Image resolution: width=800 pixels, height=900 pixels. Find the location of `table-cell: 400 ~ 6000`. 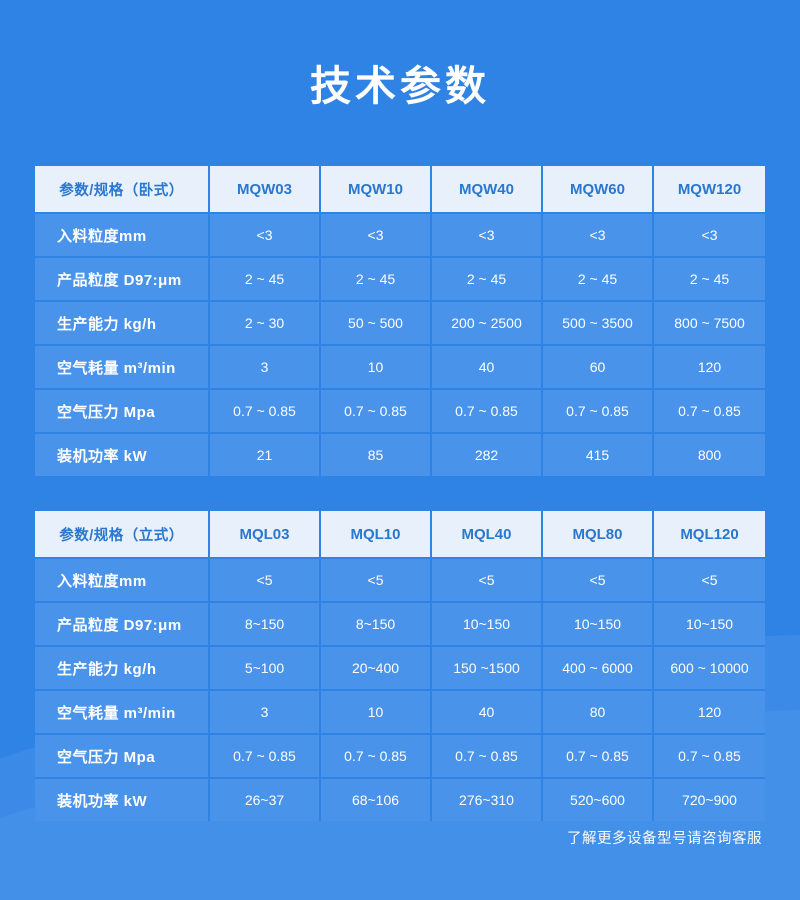

table-cell: 400 ~ 6000 is located at coordinates (598, 667).